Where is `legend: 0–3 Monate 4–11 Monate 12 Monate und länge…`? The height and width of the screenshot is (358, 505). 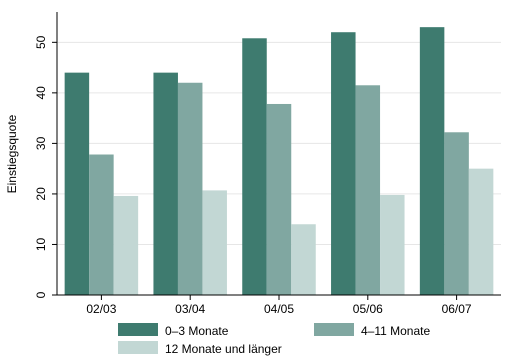 legend: 0–3 Monate 4–11 Monate 12 Monate und länge… is located at coordinates (286, 337).